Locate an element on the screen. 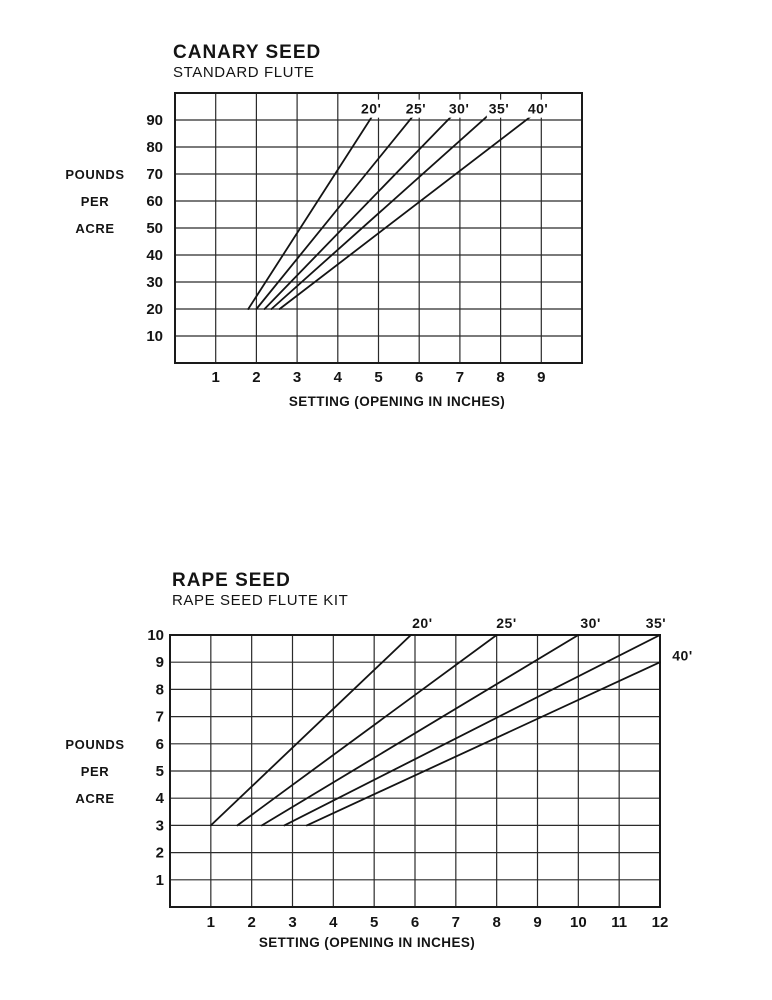  y-tick-label: 9 is located at coordinates (160, 662).